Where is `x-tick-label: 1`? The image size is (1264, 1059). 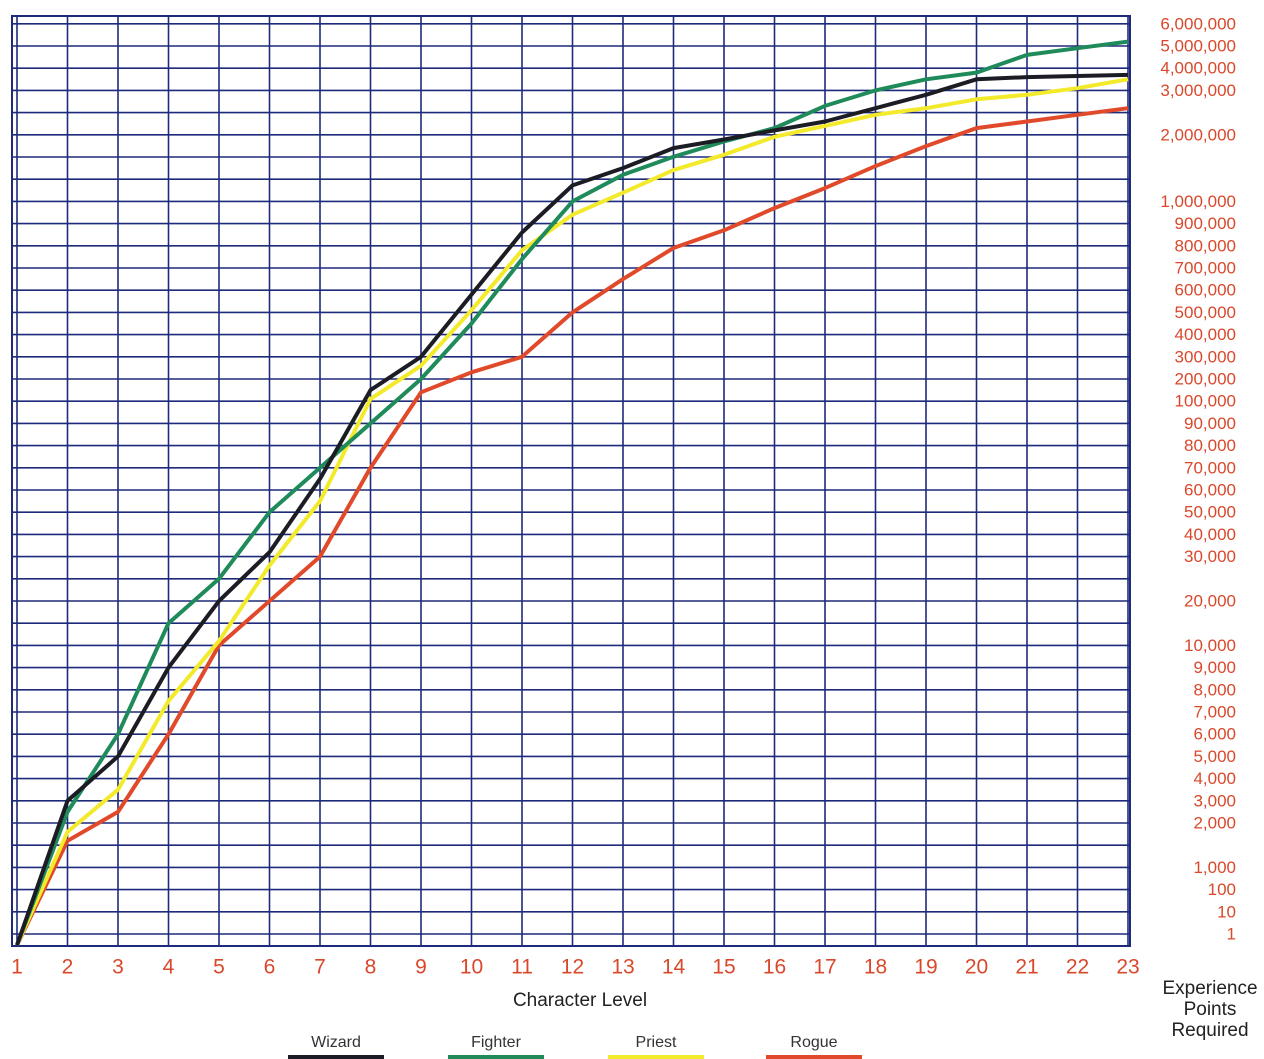
x-tick-label: 1 is located at coordinates (17, 967).